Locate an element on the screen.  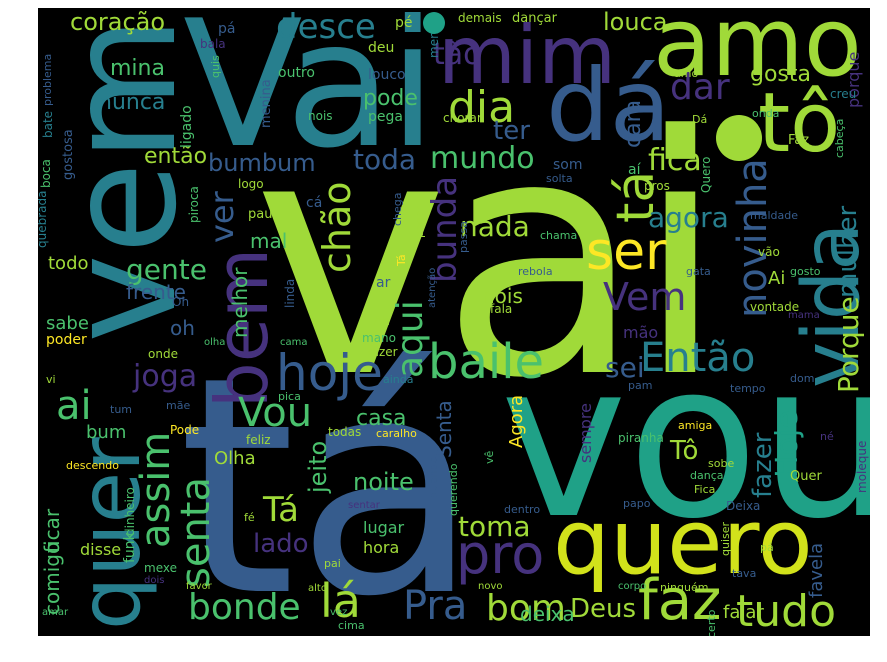
word-ar: ar is located at coordinates (383, 283).